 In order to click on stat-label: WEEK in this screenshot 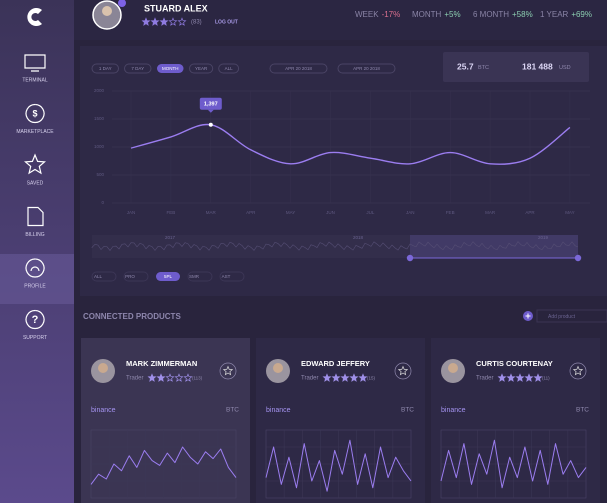, I will do `click(367, 14)`.